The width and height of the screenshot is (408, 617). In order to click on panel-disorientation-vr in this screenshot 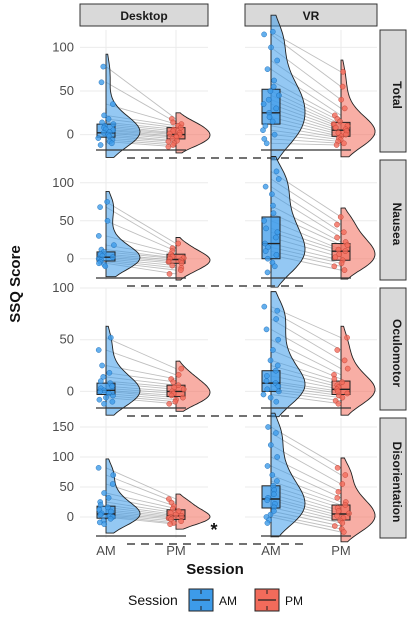, I will do `click(311, 477)`.